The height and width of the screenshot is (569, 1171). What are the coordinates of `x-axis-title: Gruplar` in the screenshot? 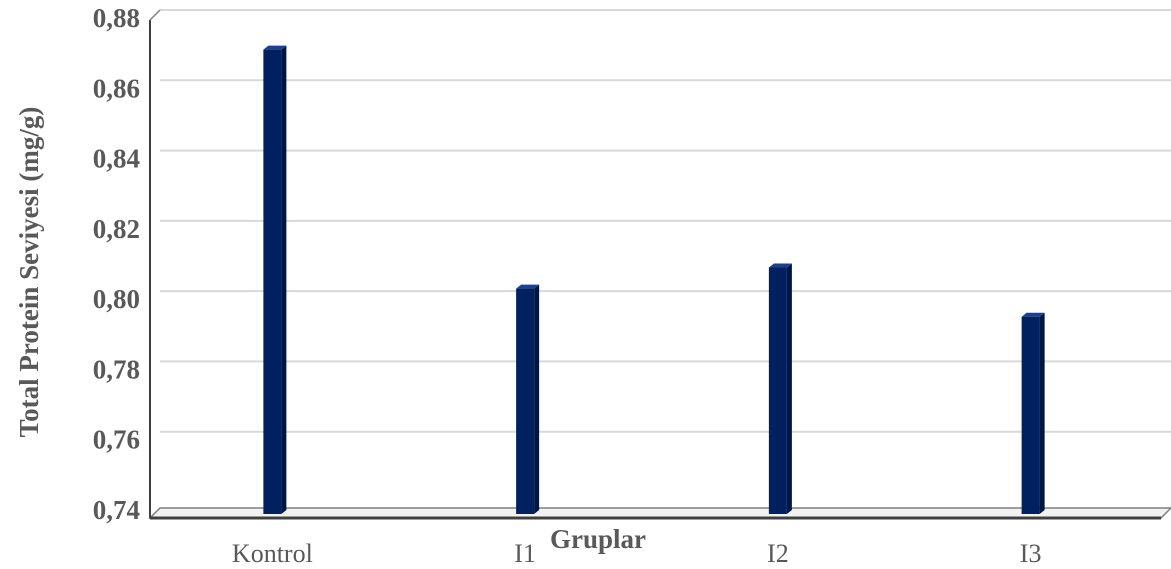 It's located at (598, 539).